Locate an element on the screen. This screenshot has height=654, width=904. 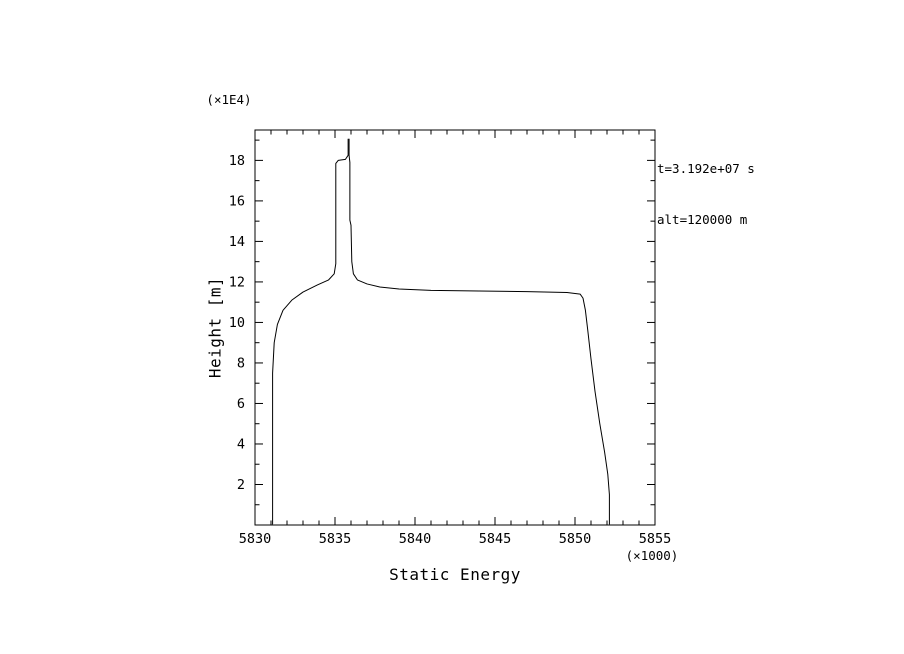
y-axis-scale-label: (×1E4) is located at coordinates (229, 99).